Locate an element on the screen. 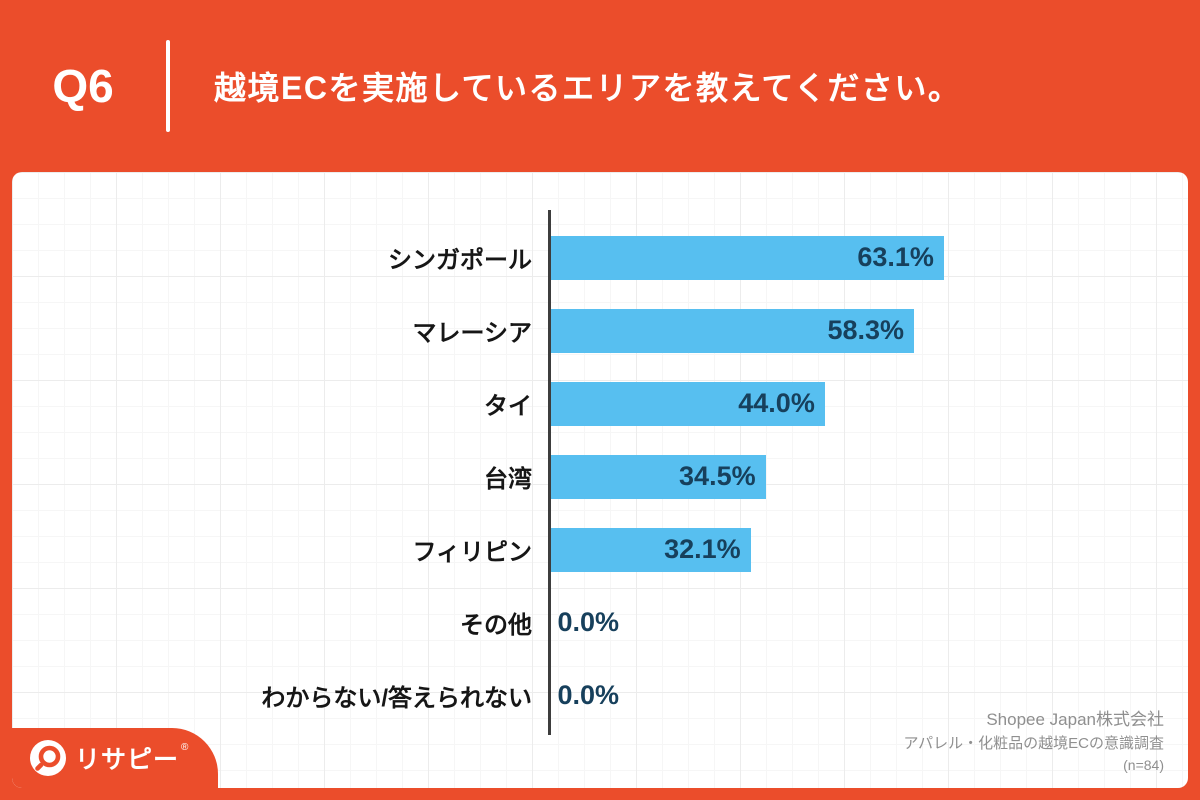  category-label: その他 is located at coordinates (496, 625).